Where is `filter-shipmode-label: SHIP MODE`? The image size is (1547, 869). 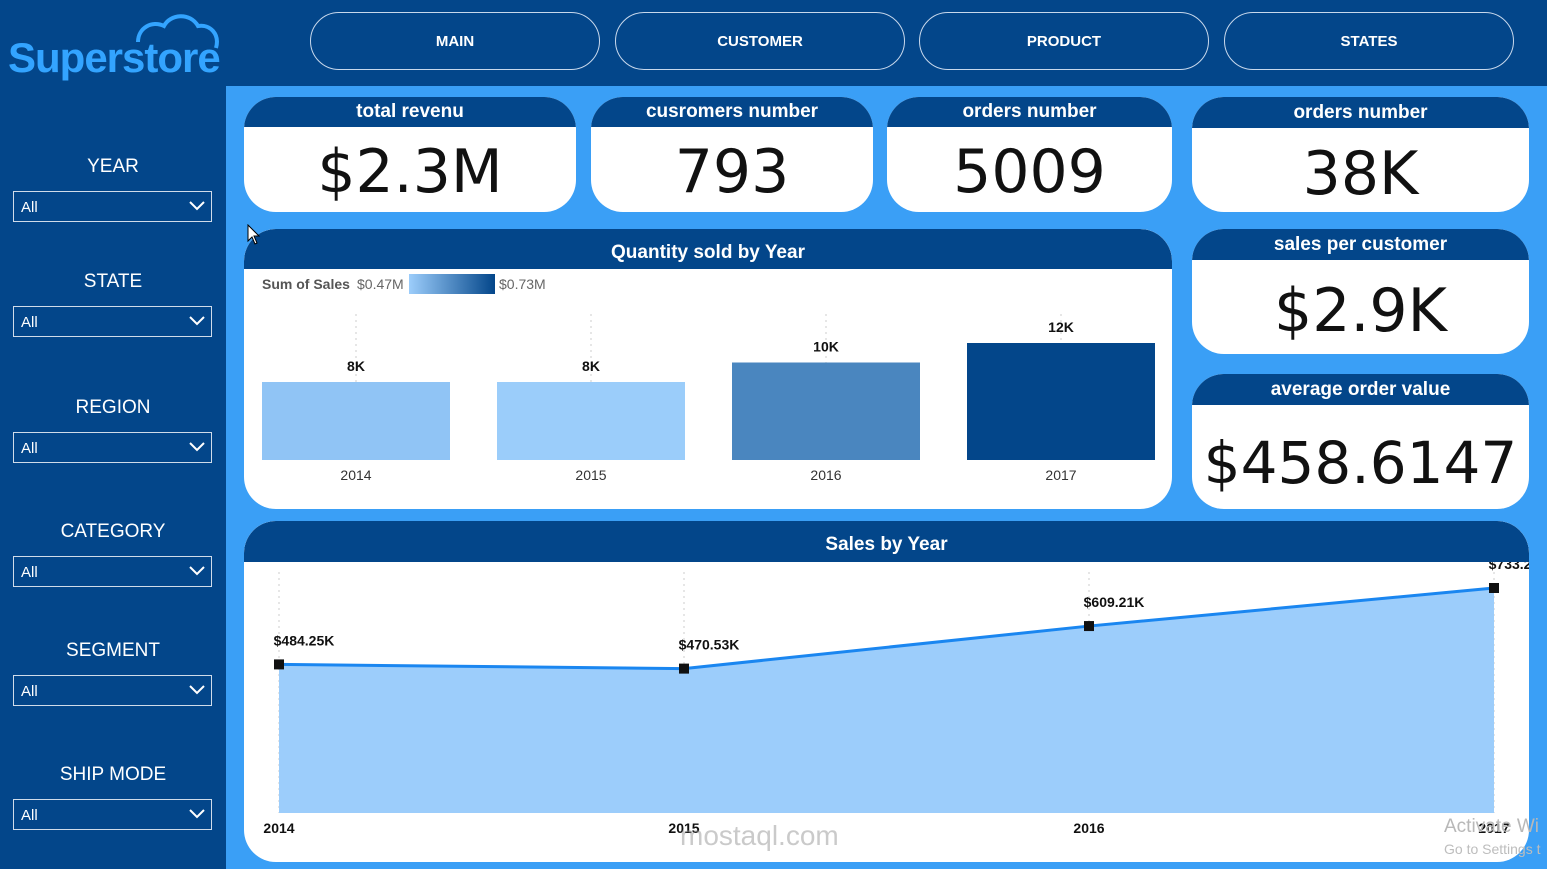 filter-shipmode-label: SHIP MODE is located at coordinates (113, 774).